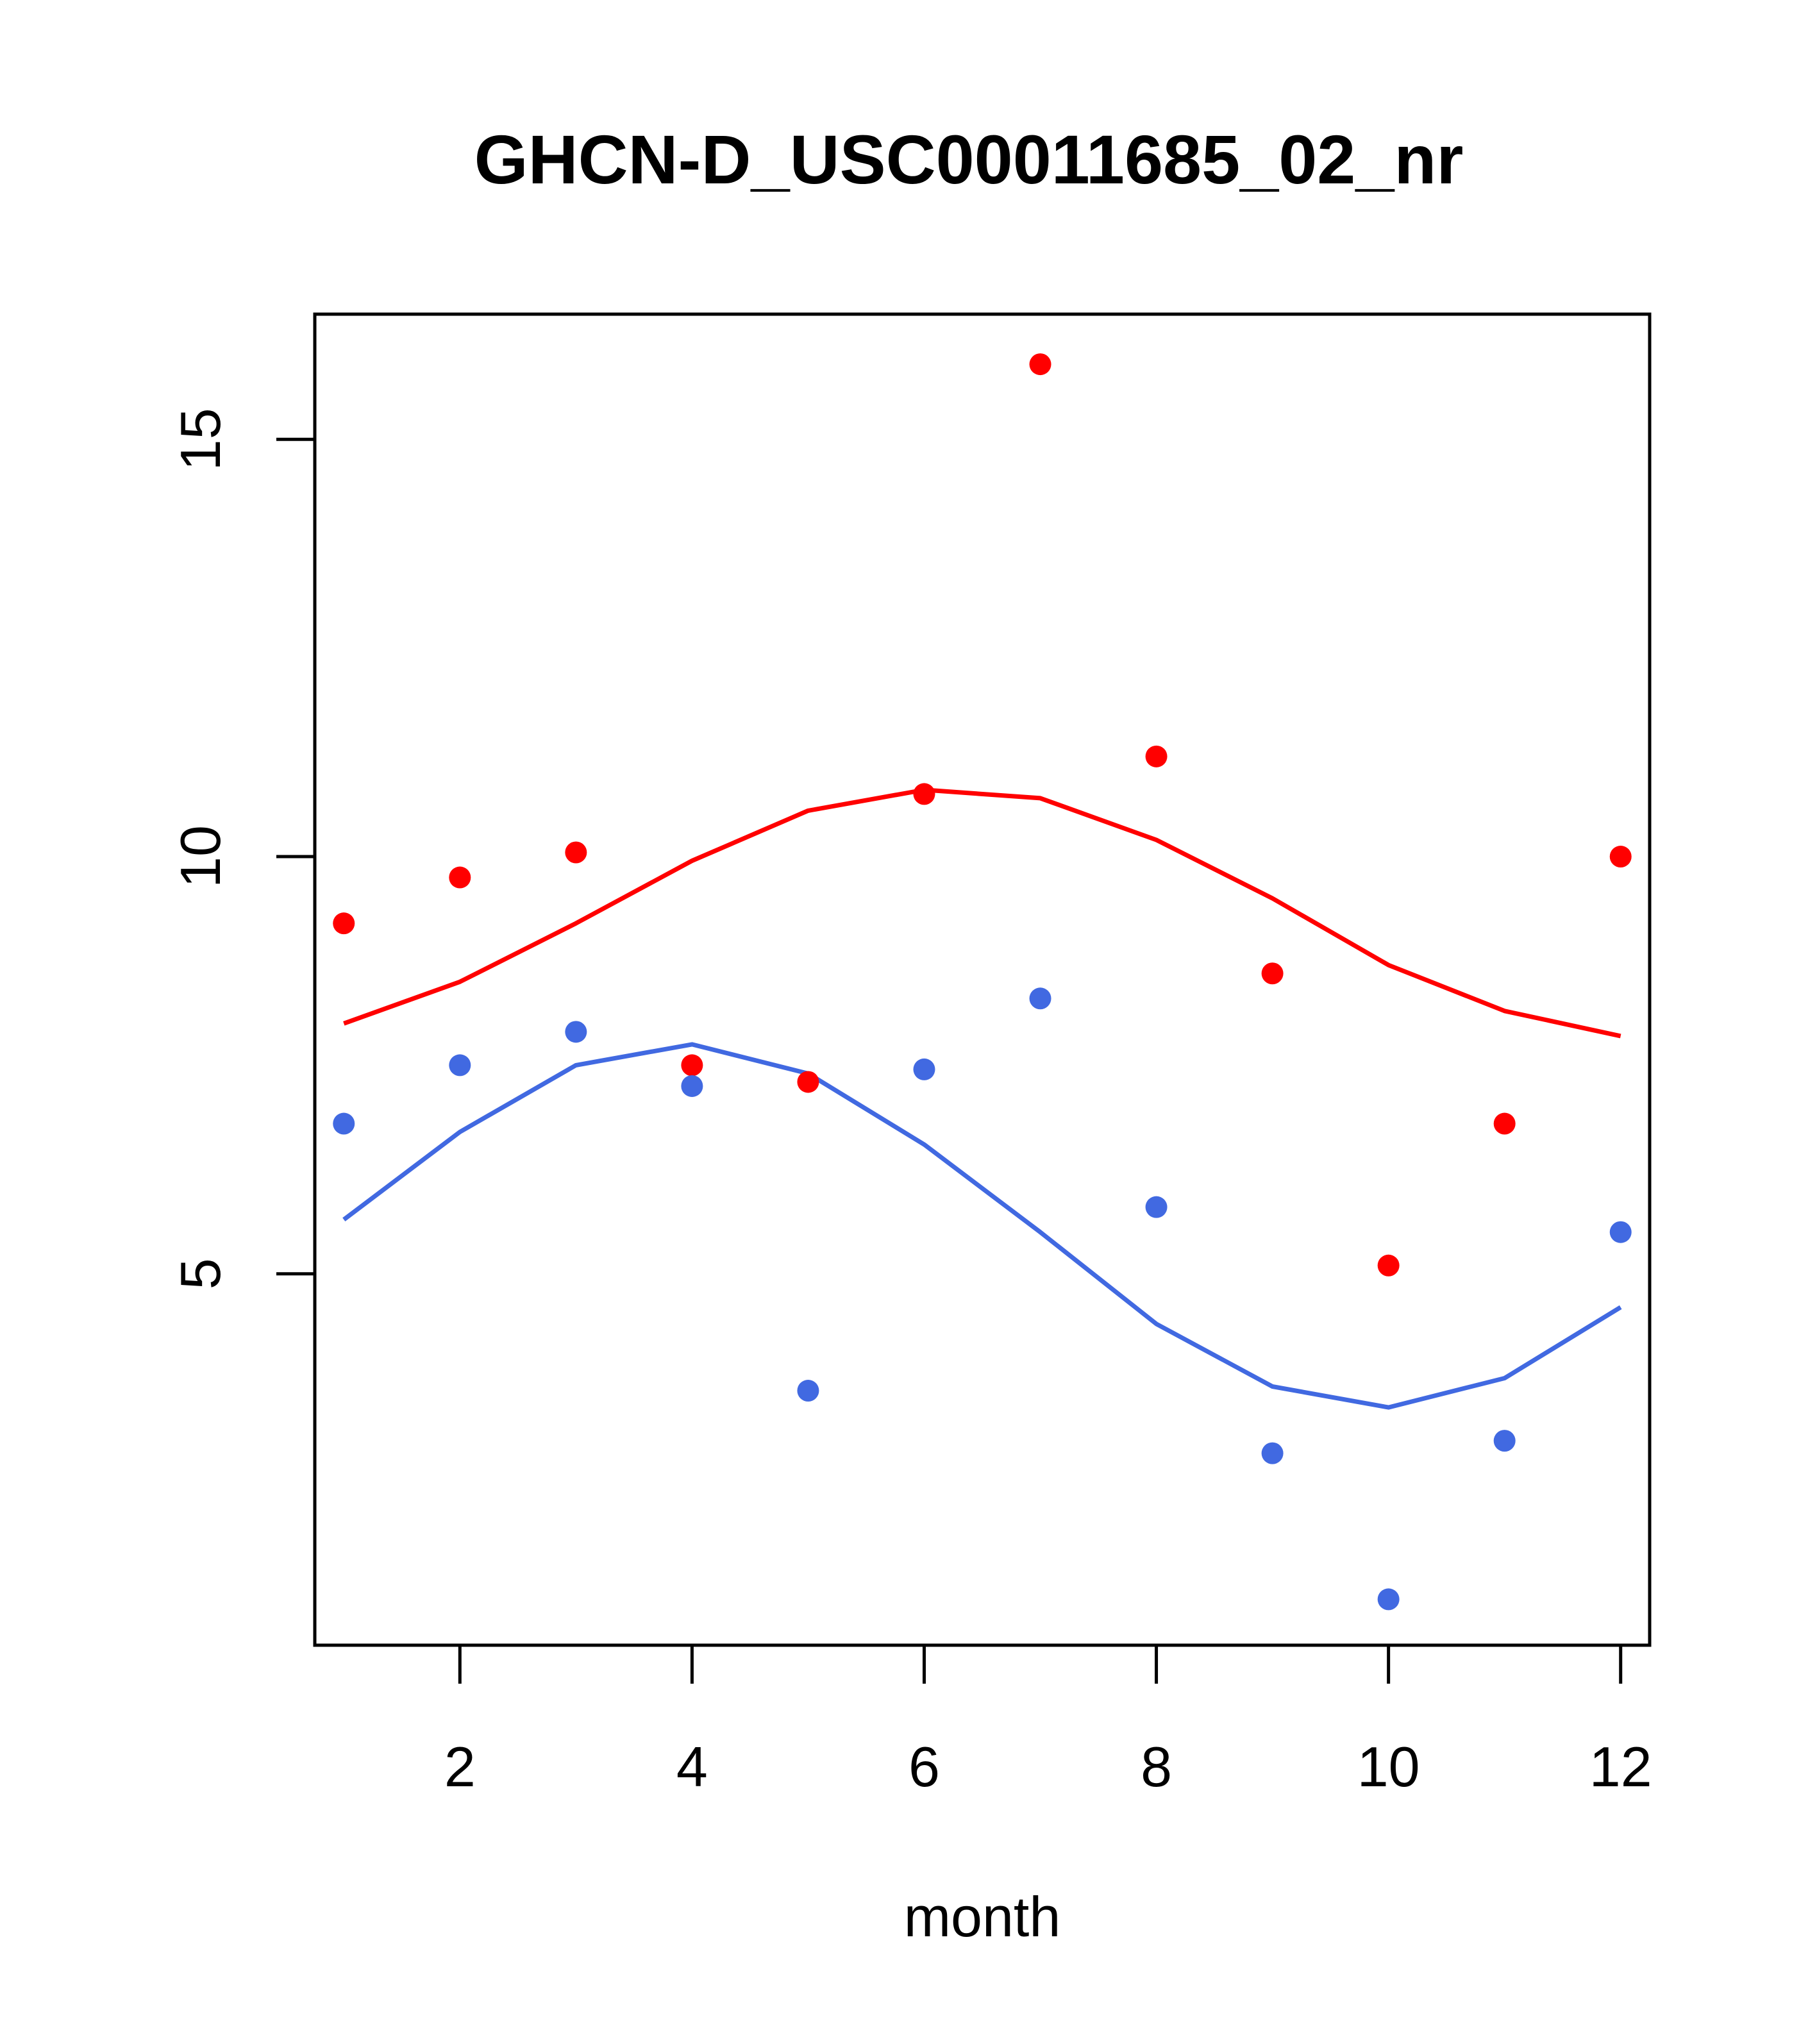 The width and height of the screenshot is (1817, 2044). Describe the element at coordinates (969, 159) in the screenshot. I see `chart-title: GHCN-D_USC00011685_02_nr` at that location.